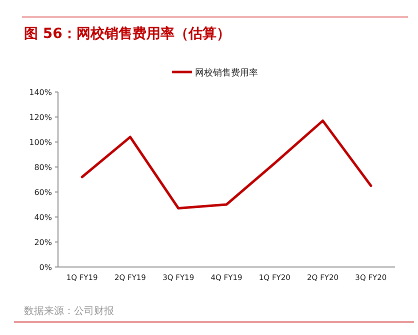  Describe the element at coordinates (127, 33) in the screenshot. I see `chart-title: 图 56：网校销售费用率（估算）` at that location.